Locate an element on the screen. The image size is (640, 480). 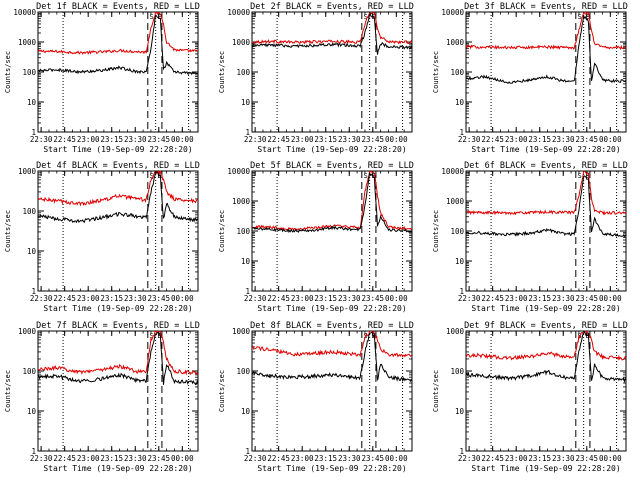
panel-title: Det 3f BLACK = Events, RED = LLD is located at coordinates (546, 7).